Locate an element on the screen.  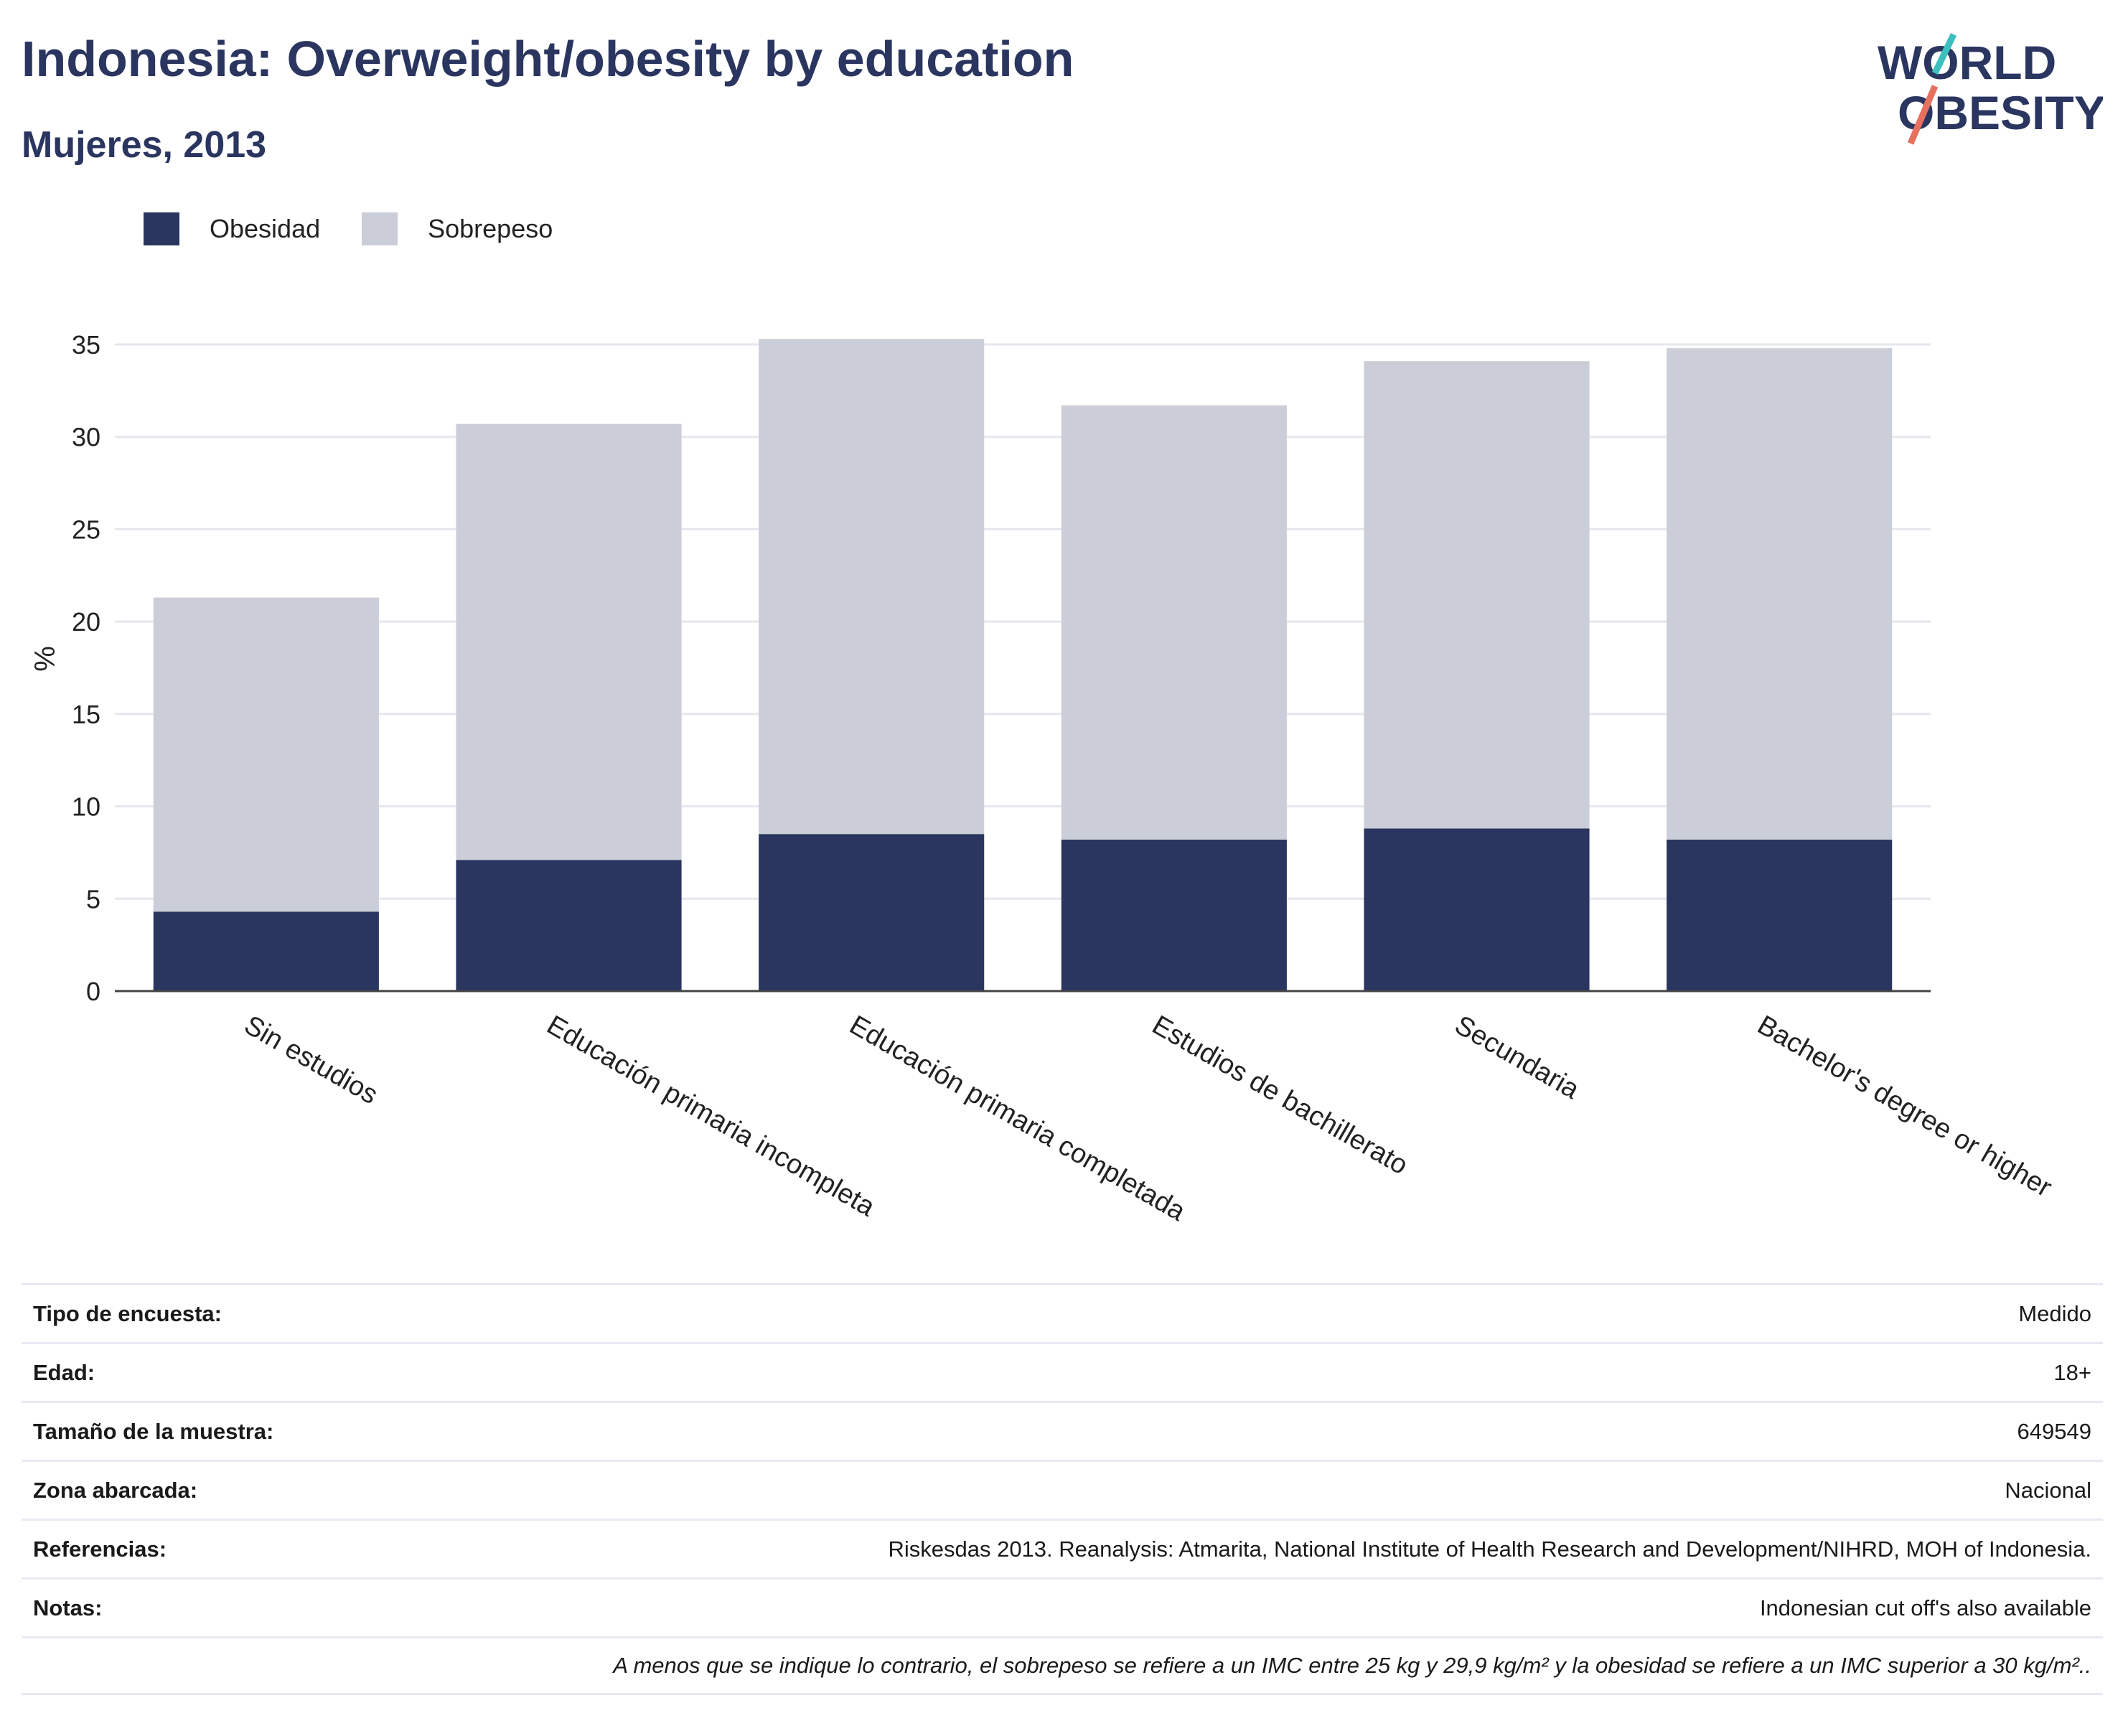
info-value: Indonesian cut off's also available is located at coordinates (1925, 1607).